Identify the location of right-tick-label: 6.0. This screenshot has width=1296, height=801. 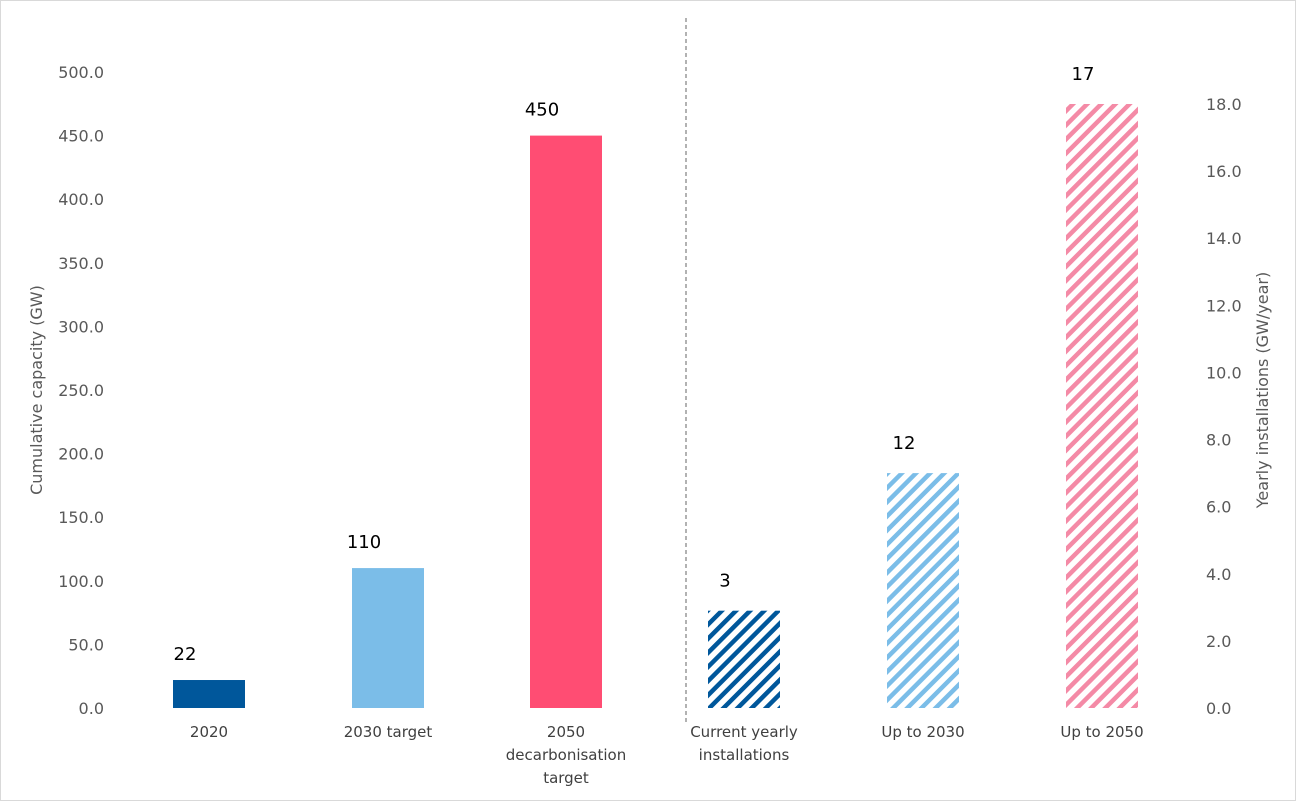
(1218, 507).